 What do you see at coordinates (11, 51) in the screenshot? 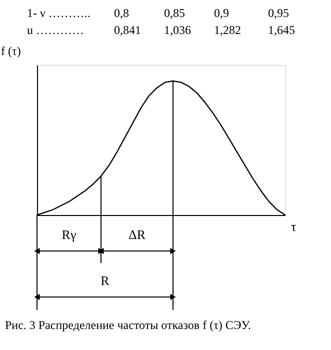
I see `y-axis-title: f (τ)` at bounding box center [11, 51].